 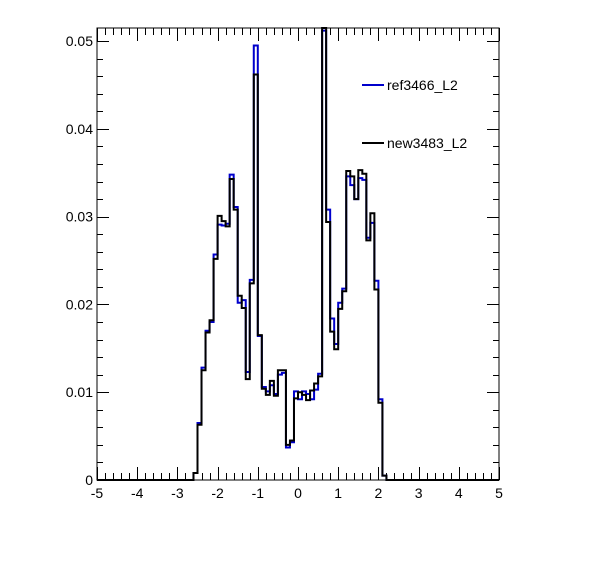 I want to click on x-tick-label: 1, so click(x=338, y=493).